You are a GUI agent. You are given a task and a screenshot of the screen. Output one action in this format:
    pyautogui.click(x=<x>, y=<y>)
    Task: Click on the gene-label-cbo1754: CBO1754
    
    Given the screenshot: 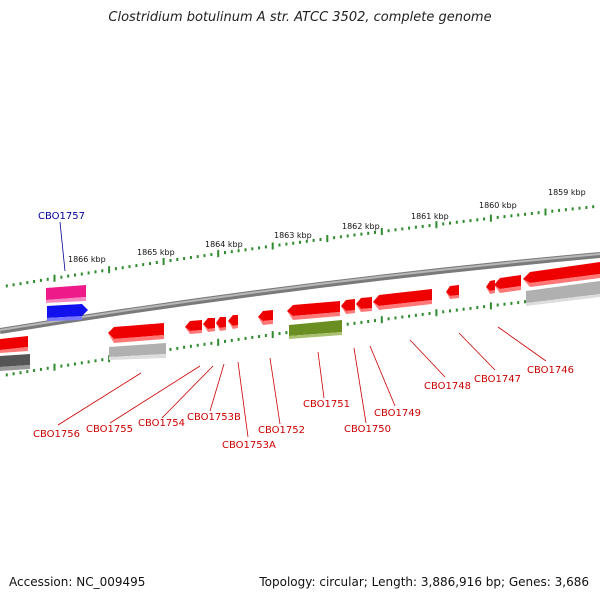 What is the action you would take?
    pyautogui.click(x=161, y=423)
    